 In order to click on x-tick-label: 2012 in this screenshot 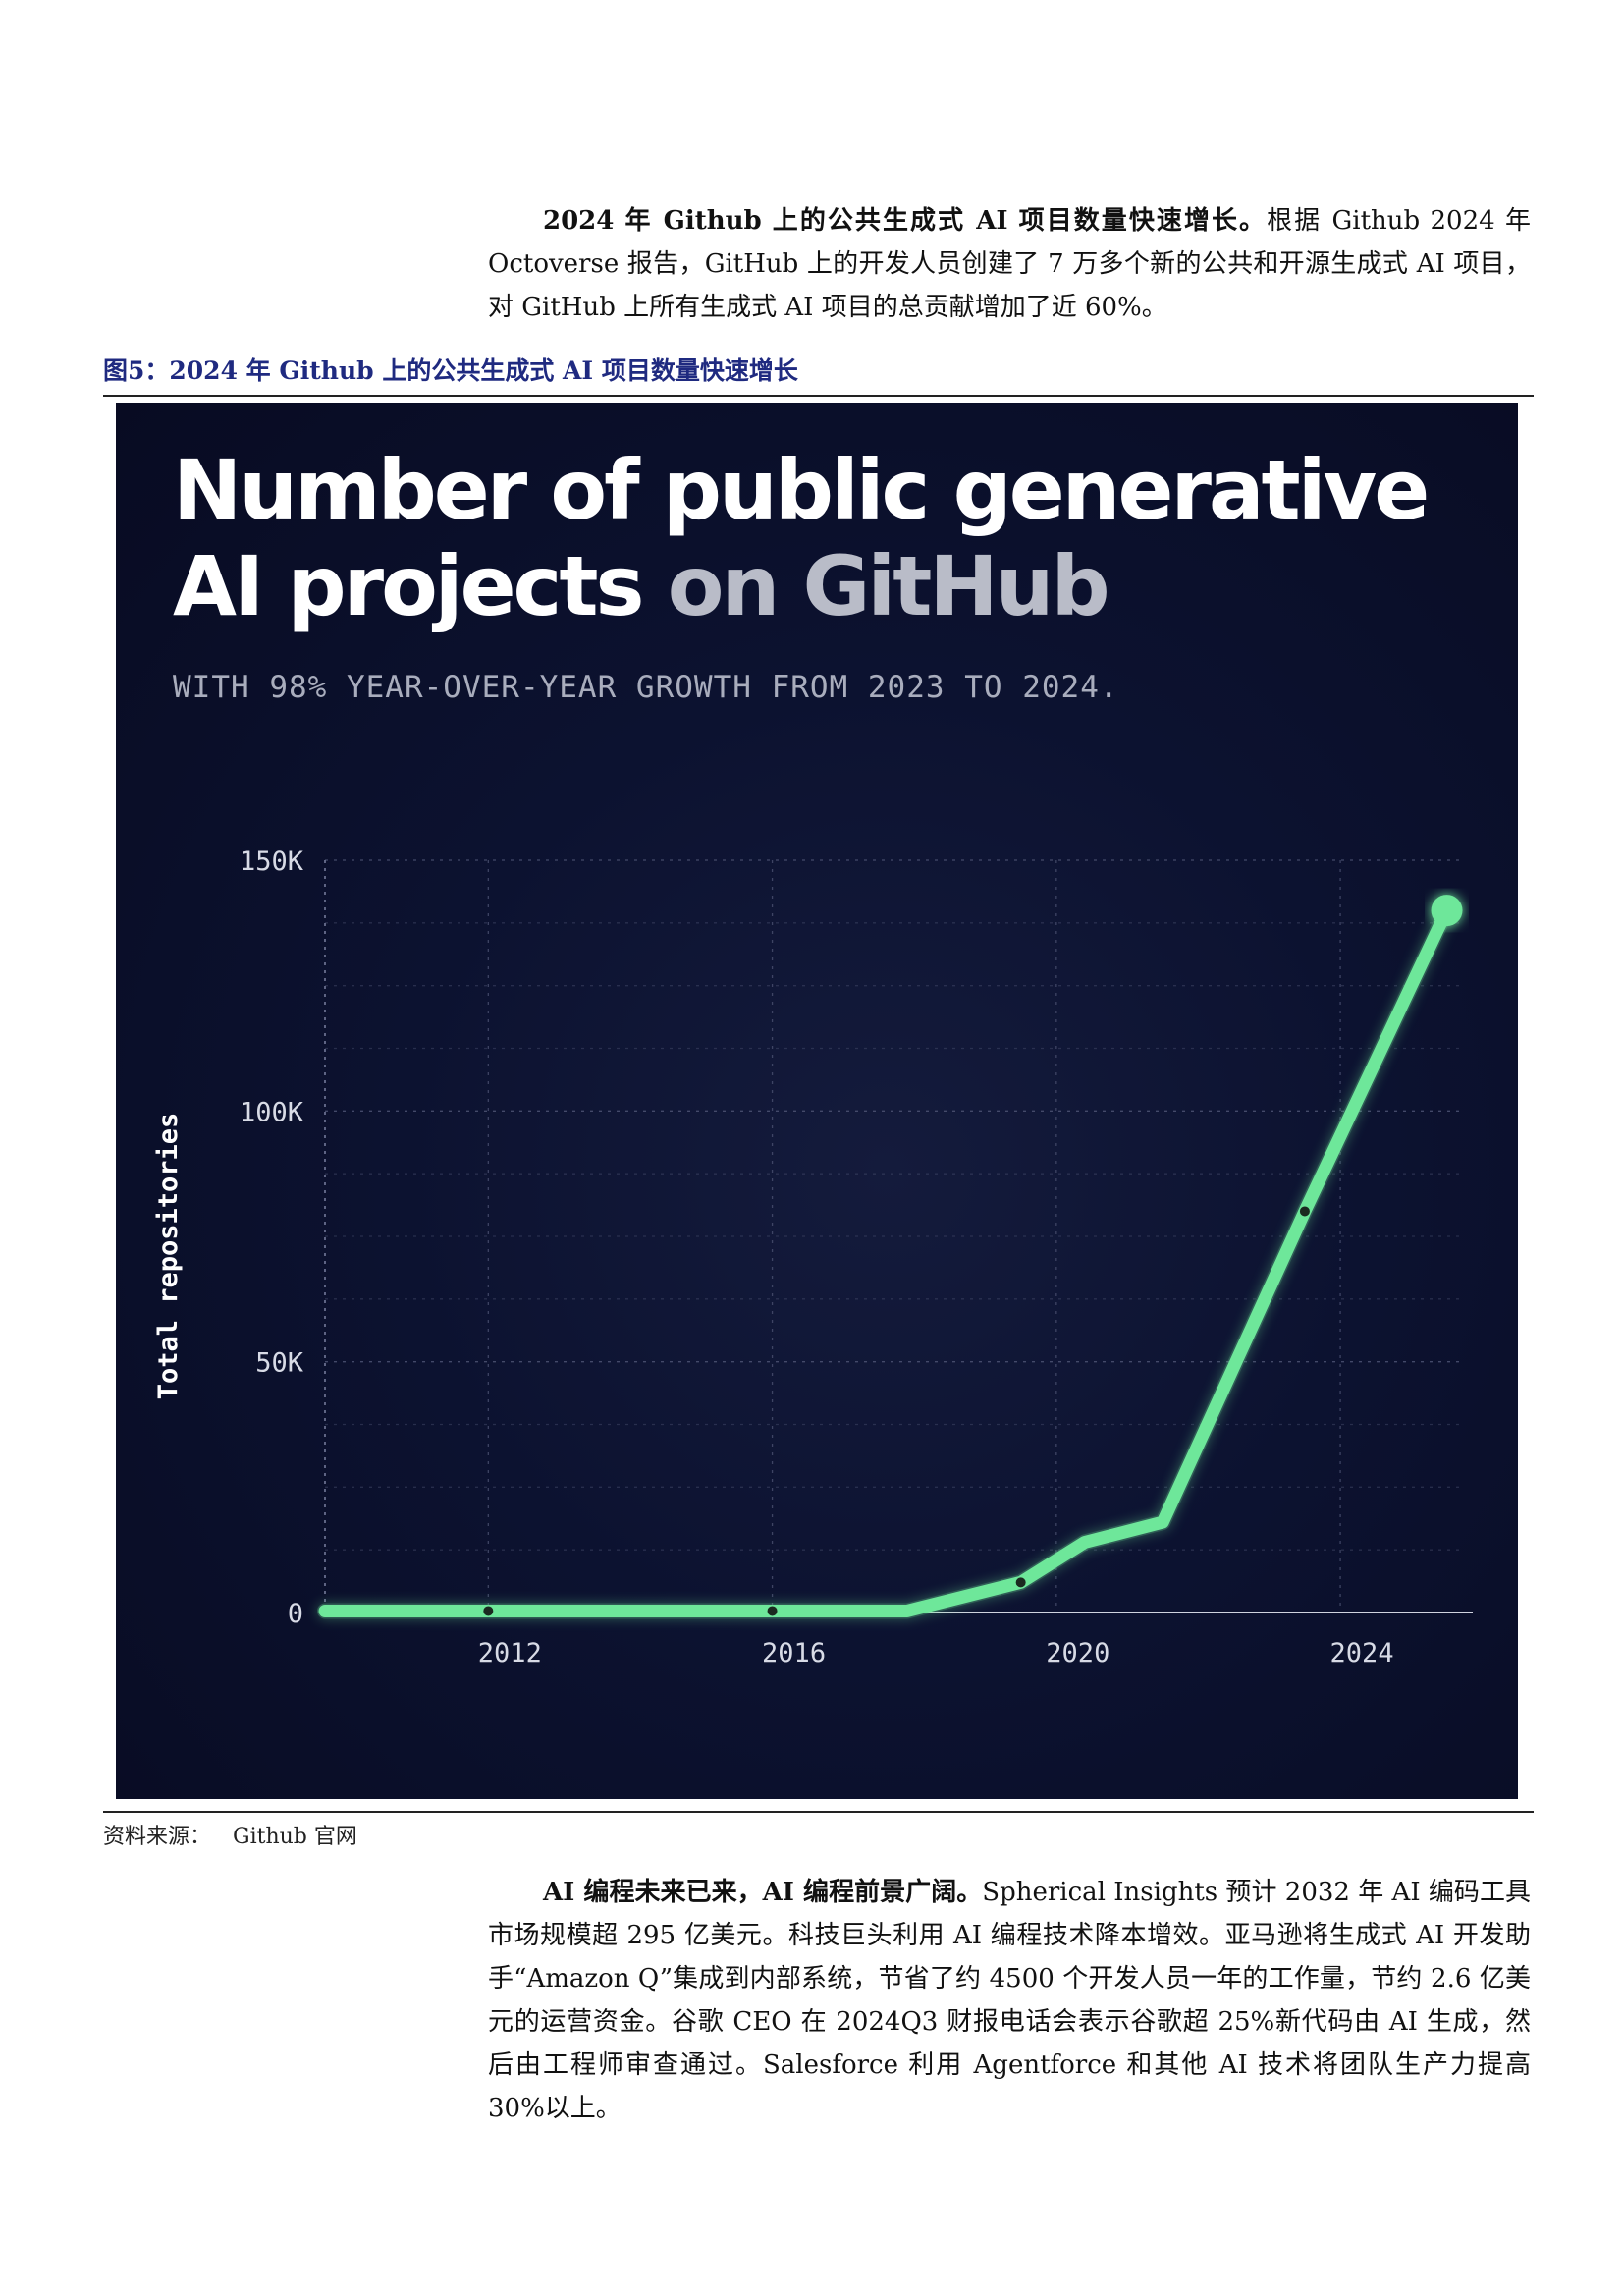, I will do `click(510, 1653)`.